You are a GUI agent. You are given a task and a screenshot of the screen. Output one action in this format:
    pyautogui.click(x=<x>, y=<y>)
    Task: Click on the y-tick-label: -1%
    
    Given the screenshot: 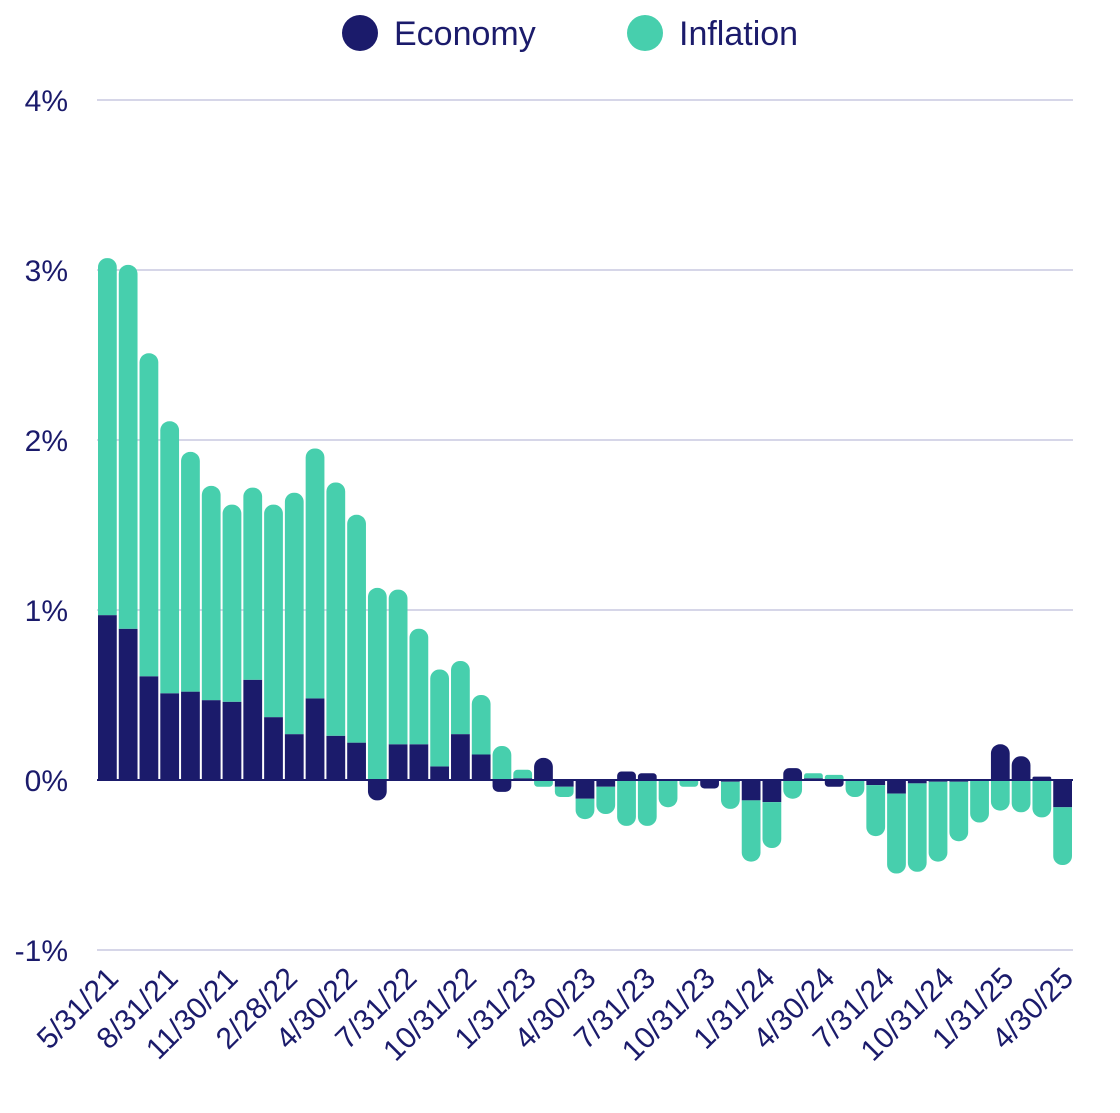 What is the action you would take?
    pyautogui.click(x=41, y=951)
    